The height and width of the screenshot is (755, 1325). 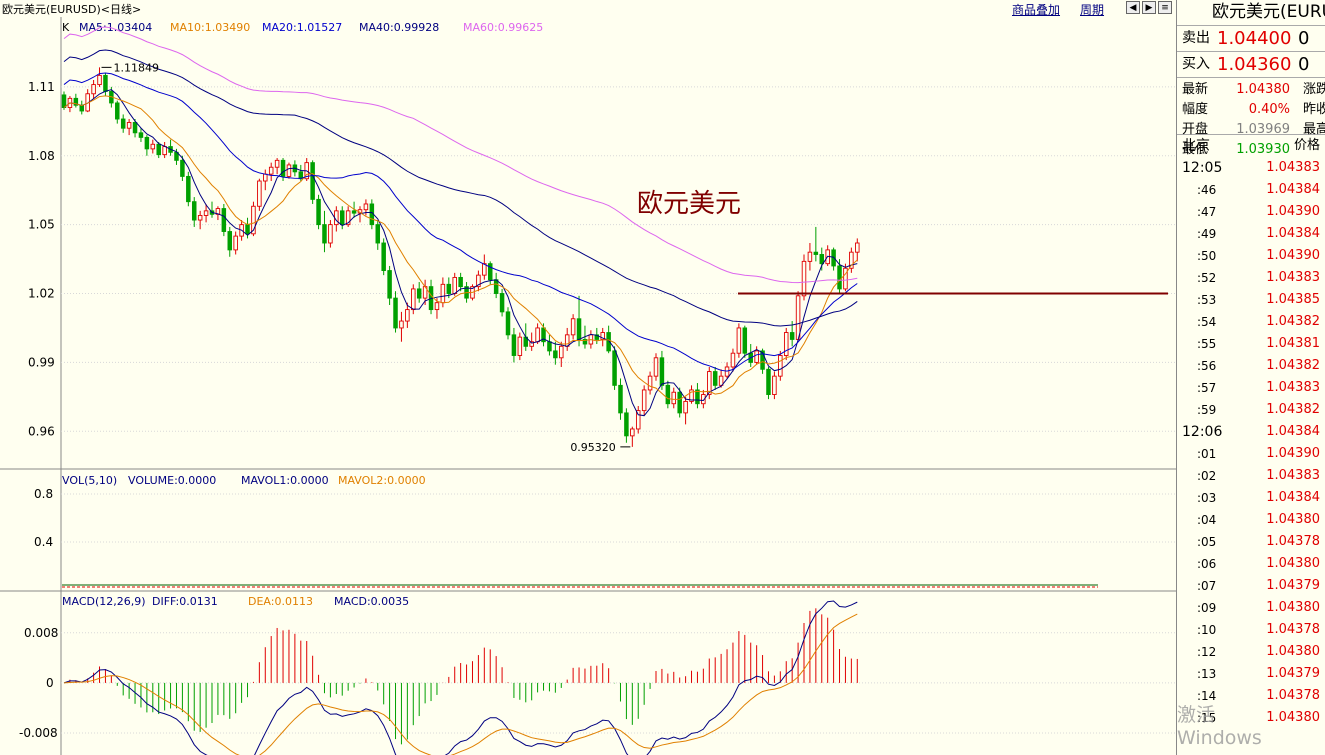 I want to click on tick-time: :59, so click(x=1207, y=410).